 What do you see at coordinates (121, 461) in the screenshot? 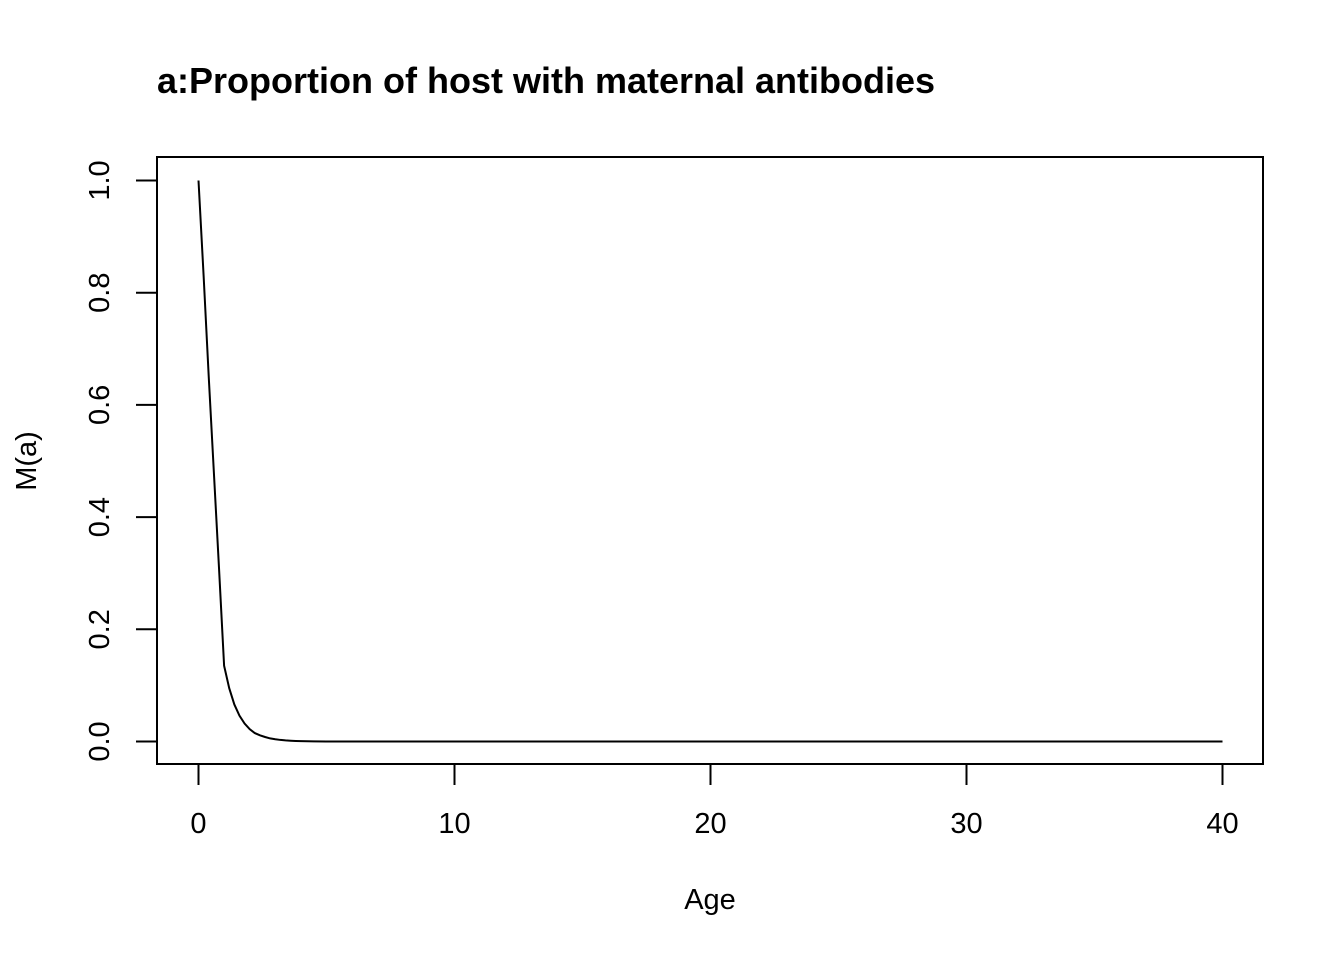
I see `y-axis: 0.0 0.2 0.4 0.6 0.8 1.0` at bounding box center [121, 461].